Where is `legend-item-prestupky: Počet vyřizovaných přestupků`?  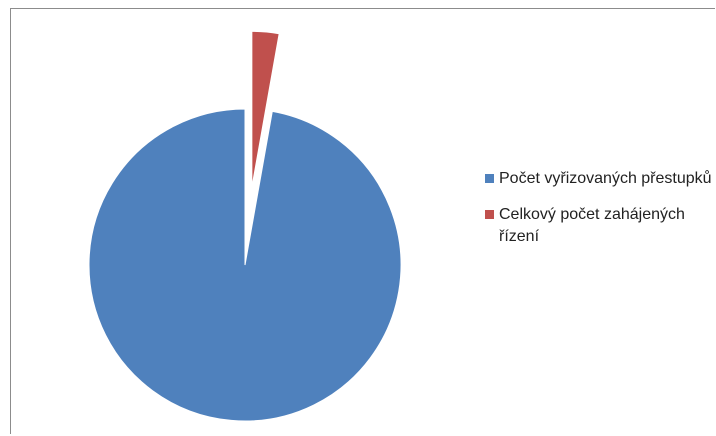 legend-item-prestupky: Počet vyřizovaných přestupků is located at coordinates (600, 179).